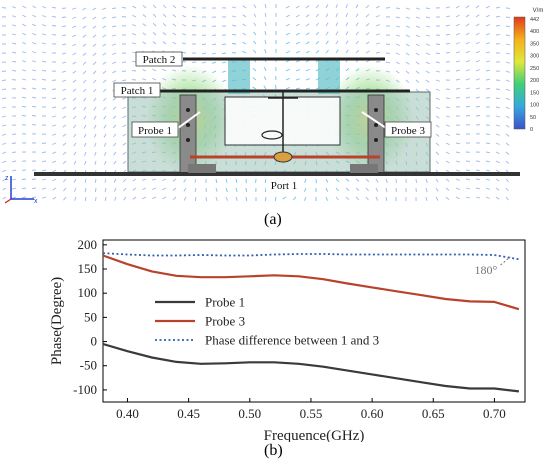 Image resolution: width=550 pixels, height=468 pixels. Describe the element at coordinates (225, 321) in the screenshot. I see `legend-label-2: Probe 3` at that location.